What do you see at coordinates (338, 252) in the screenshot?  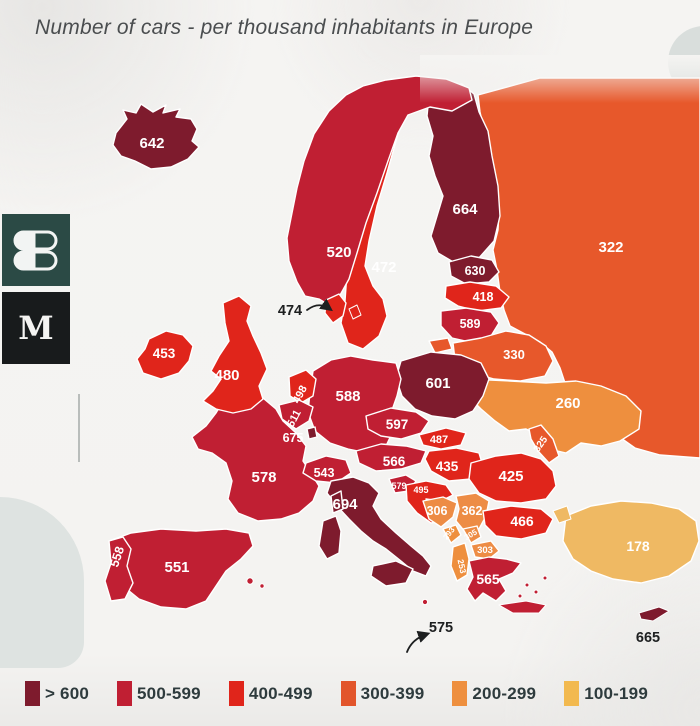 I see `value-label-norway: 520` at bounding box center [338, 252].